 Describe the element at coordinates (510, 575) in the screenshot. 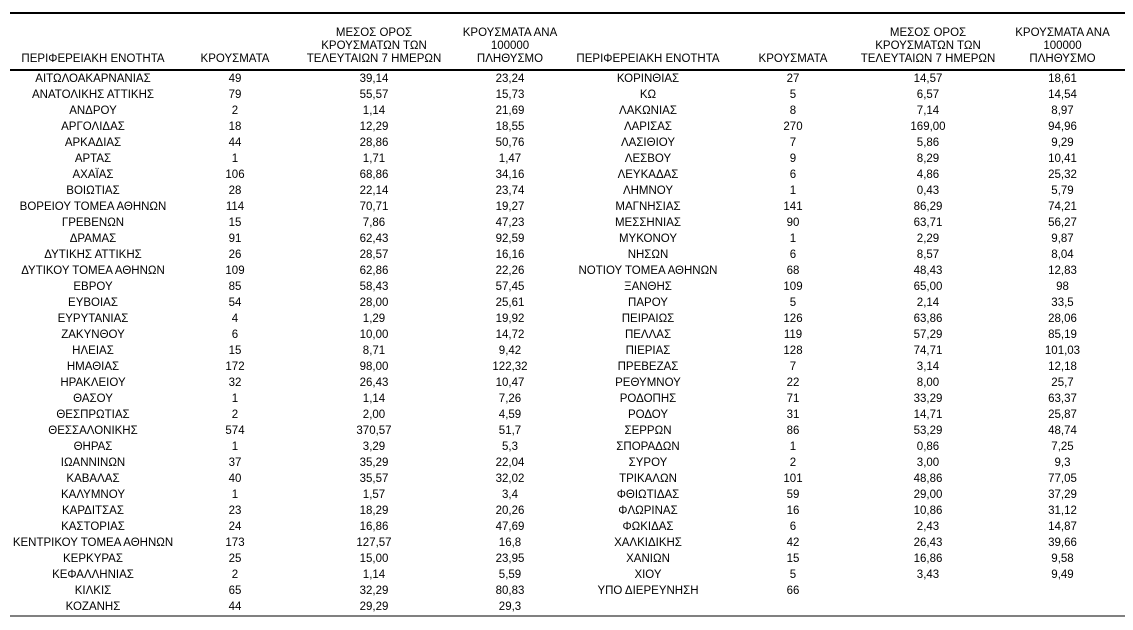

I see `cell-per-100k: 5,59` at that location.